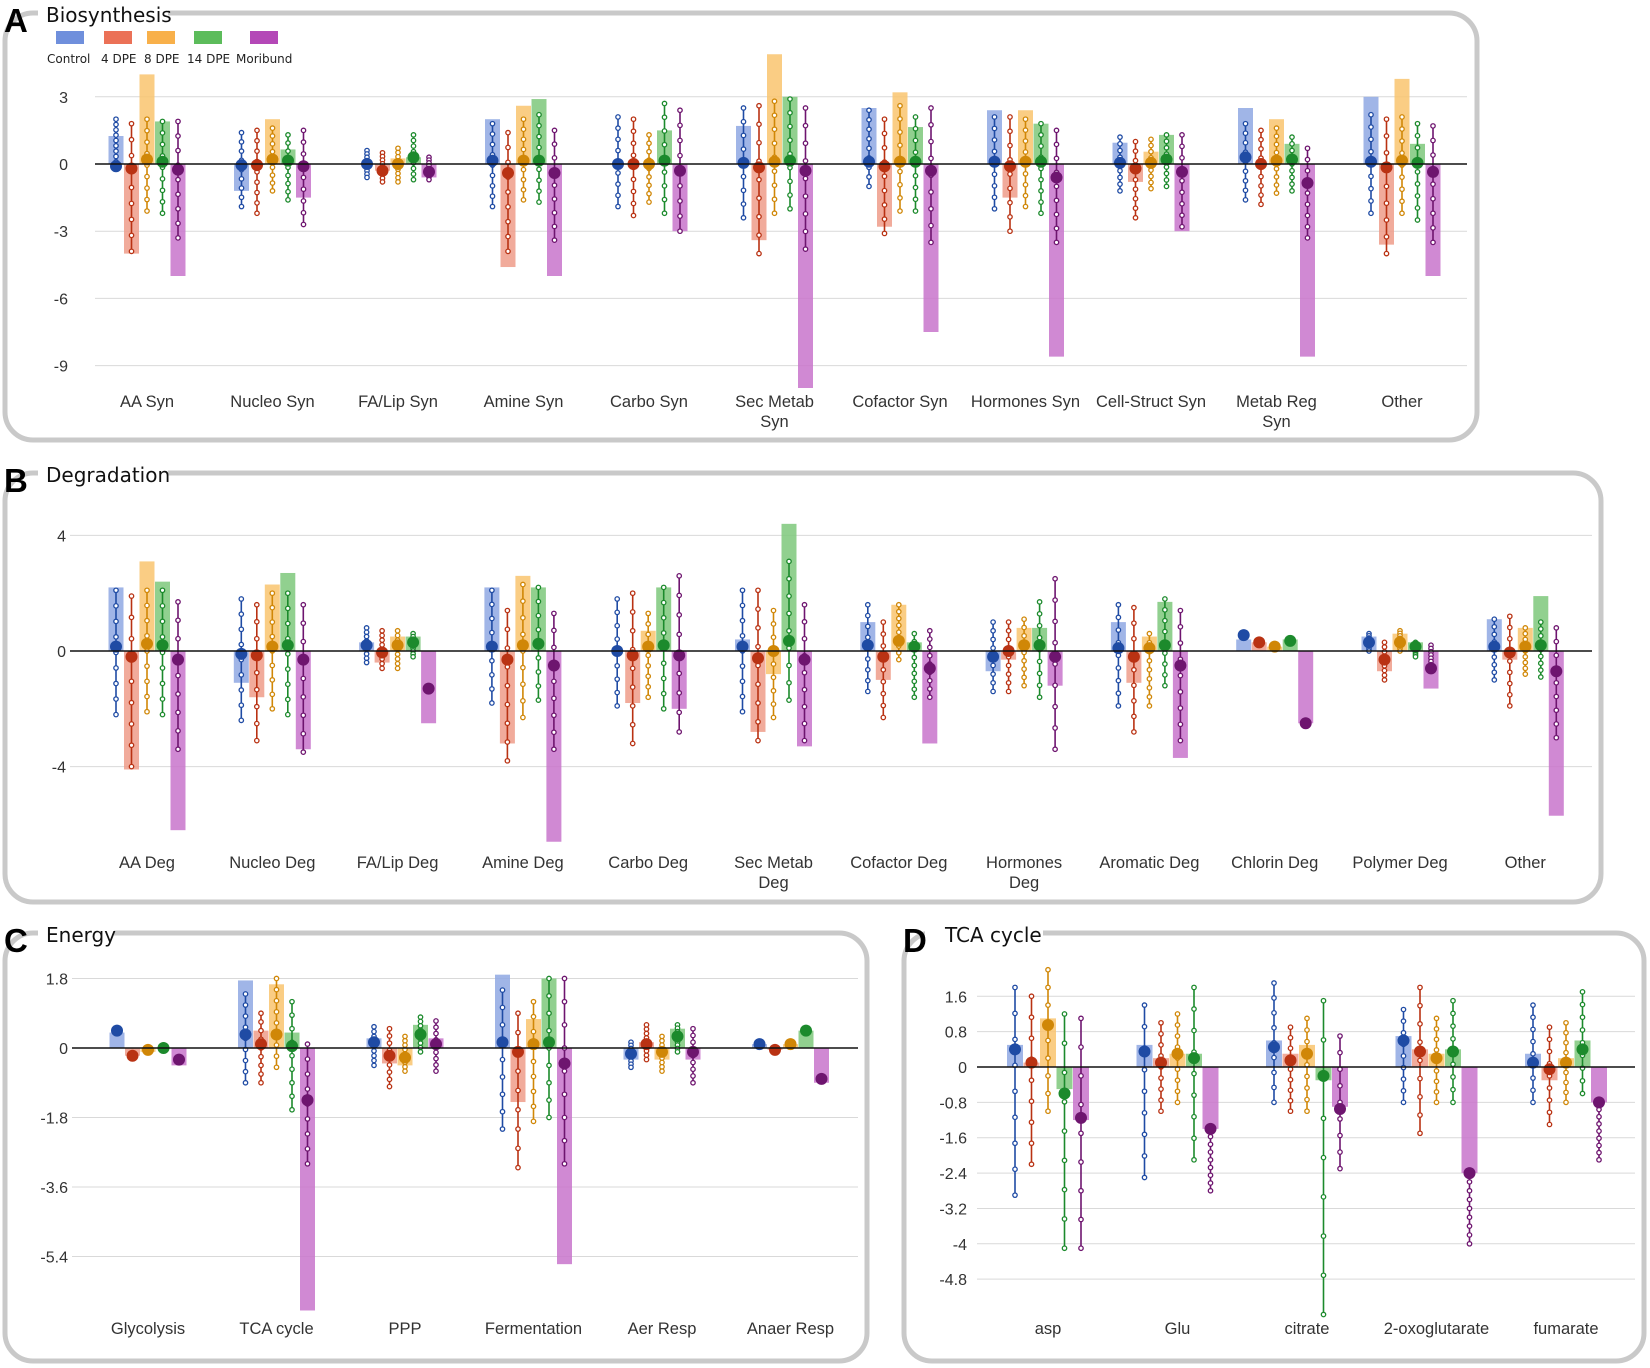 The width and height of the screenshot is (1650, 1368). I want to click on x-category-label: Aromatic Deg, so click(1149, 863).